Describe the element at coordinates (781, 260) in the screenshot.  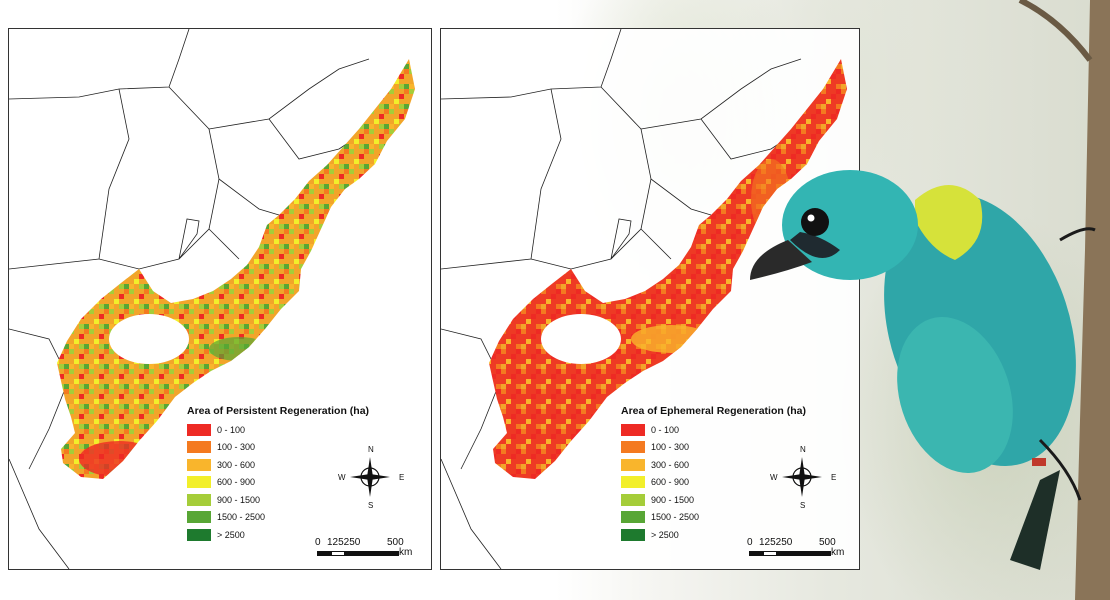
I see `bird-beak` at that location.